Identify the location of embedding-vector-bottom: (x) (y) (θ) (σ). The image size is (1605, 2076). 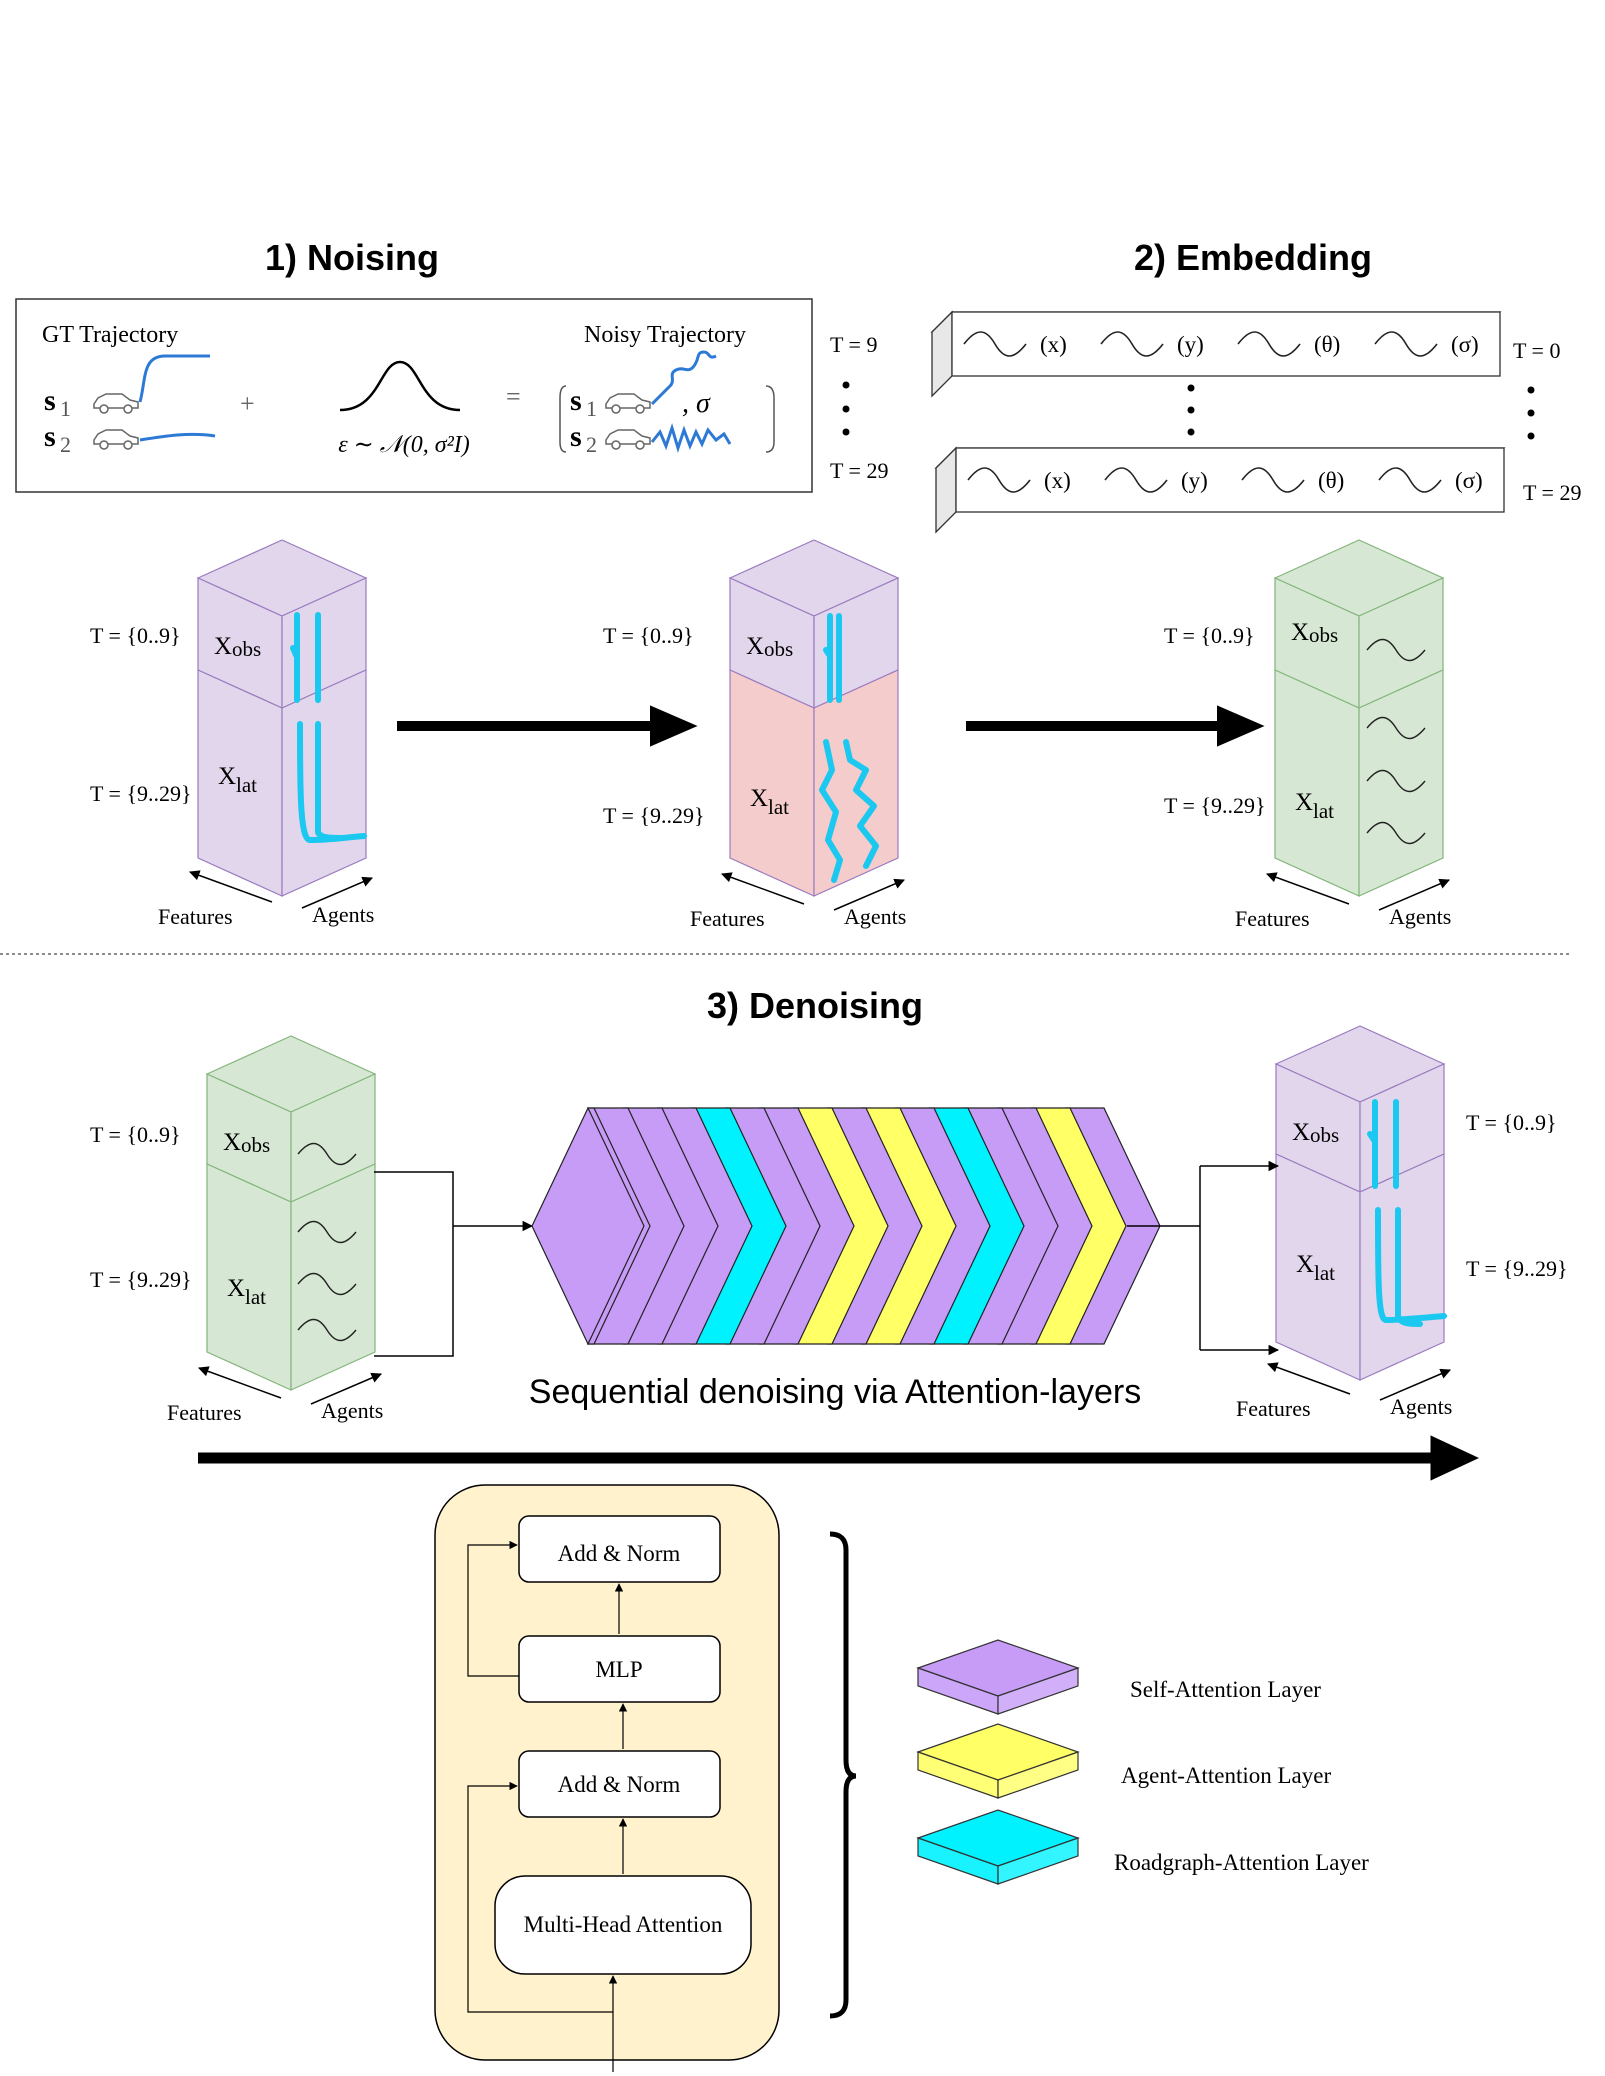
(1220, 490).